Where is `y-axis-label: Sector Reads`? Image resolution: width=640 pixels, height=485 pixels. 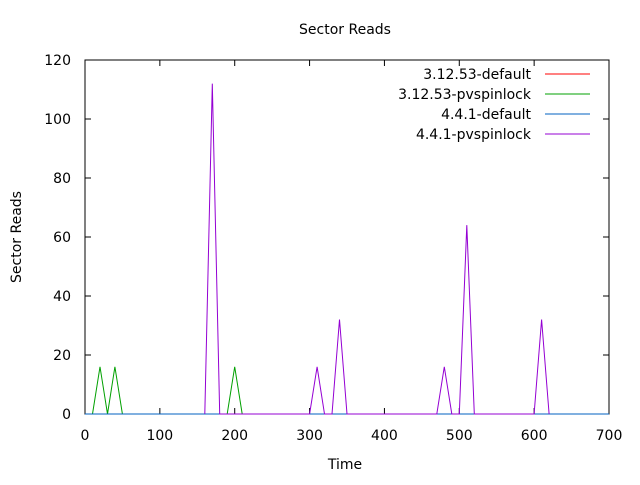 y-axis-label: Sector Reads is located at coordinates (17, 237).